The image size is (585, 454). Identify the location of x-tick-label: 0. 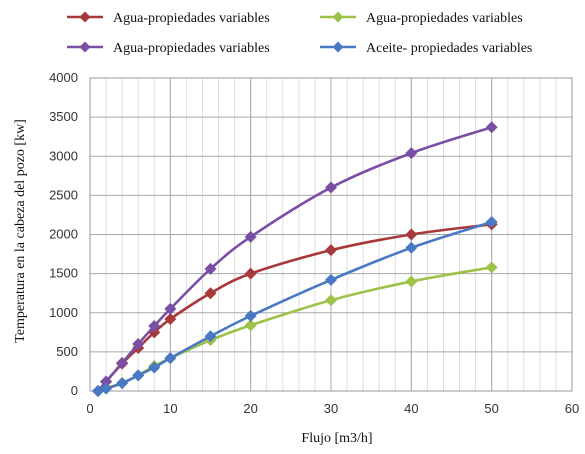
(89, 408).